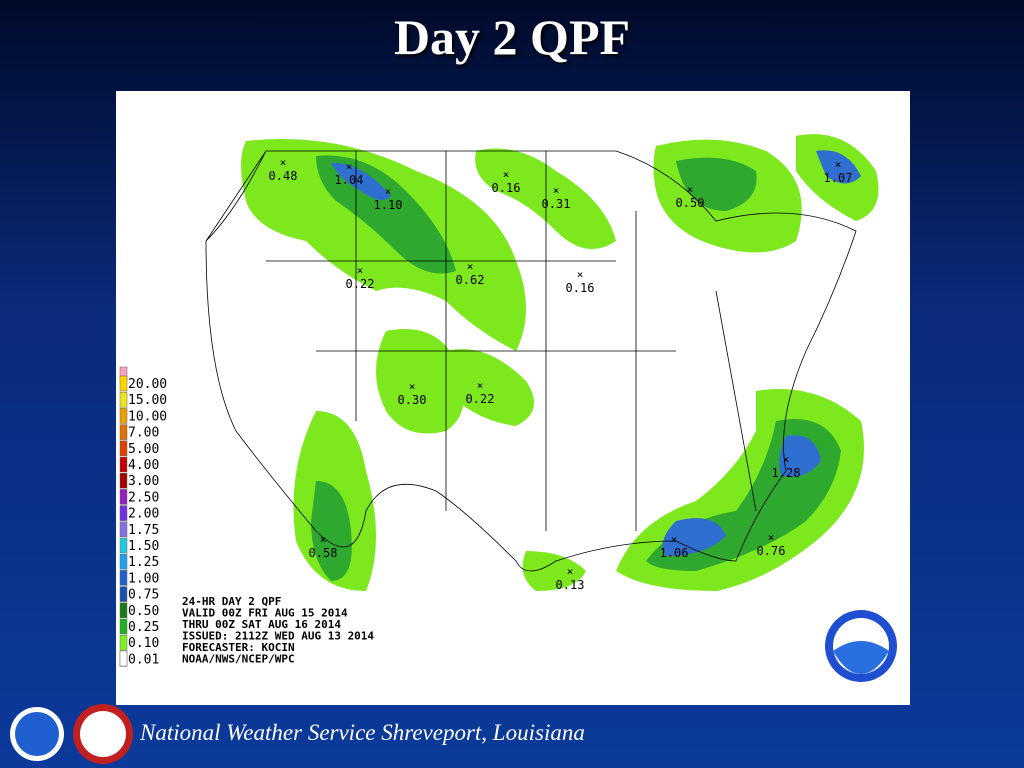 The image size is (1024, 768). Describe the element at coordinates (143, 481) in the screenshot. I see `legend-label: 3.00` at that location.